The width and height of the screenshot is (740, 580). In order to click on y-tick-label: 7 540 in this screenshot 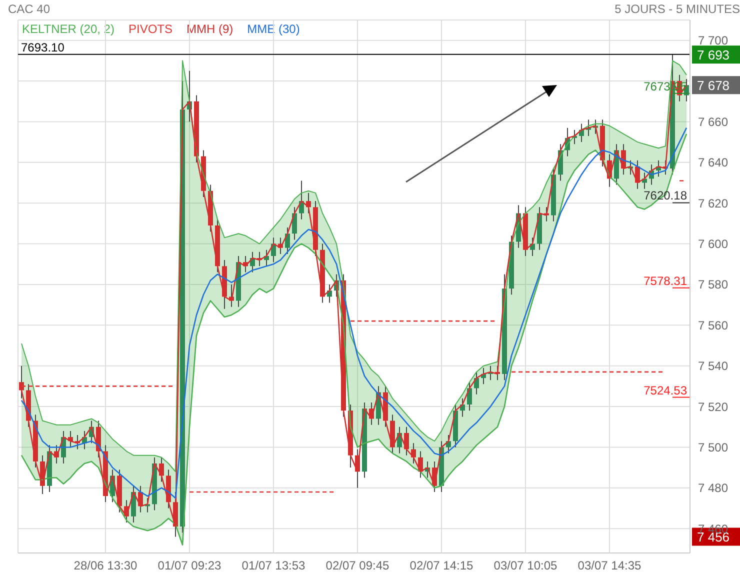, I will do `click(713, 366)`.